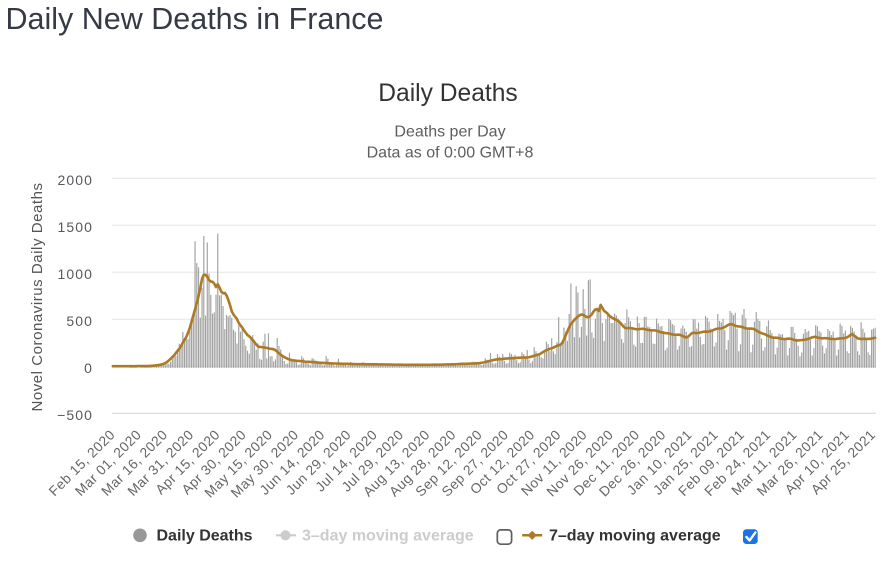 The image size is (892, 567). Describe the element at coordinates (388, 536) in the screenshot. I see `svg-text: 3–day moving average` at that location.